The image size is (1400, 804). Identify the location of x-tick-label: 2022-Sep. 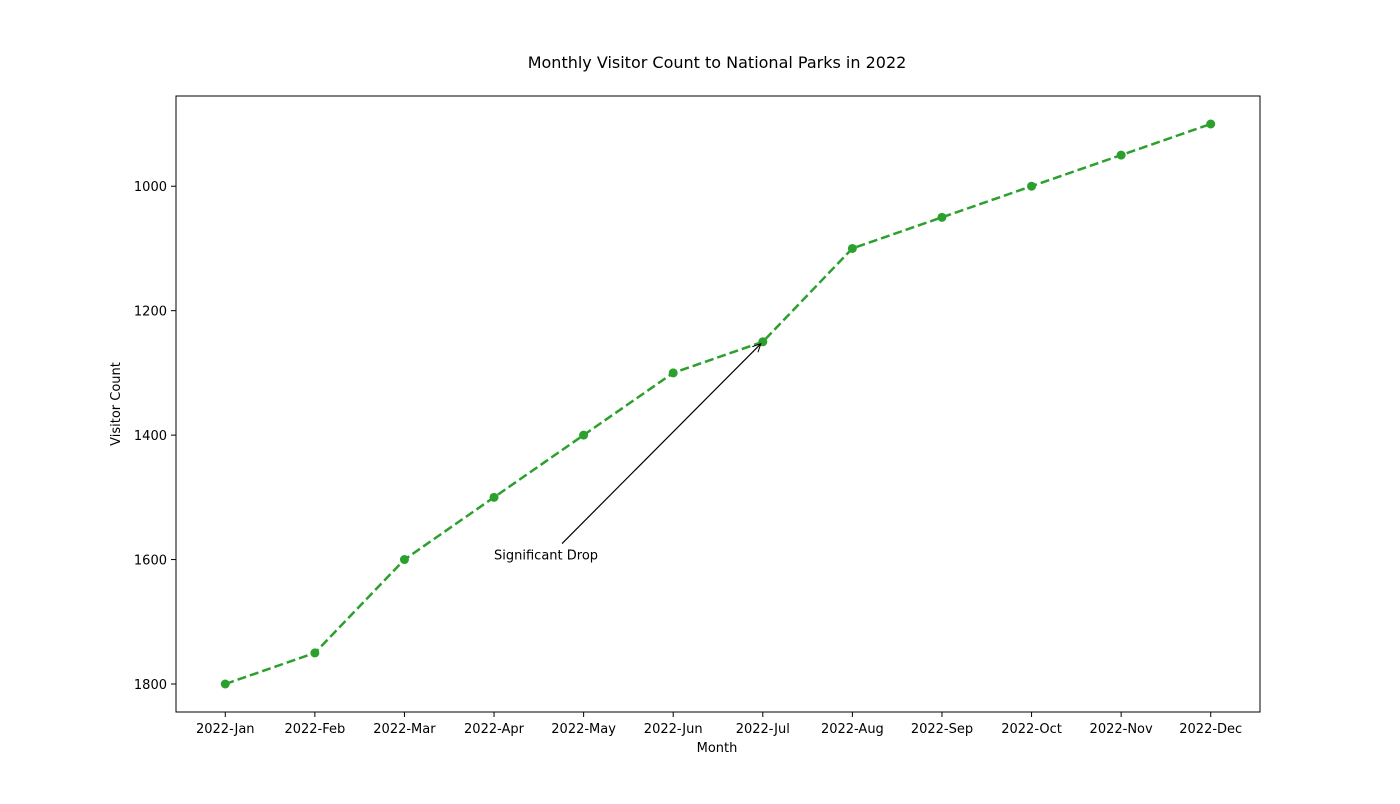
(942, 729).